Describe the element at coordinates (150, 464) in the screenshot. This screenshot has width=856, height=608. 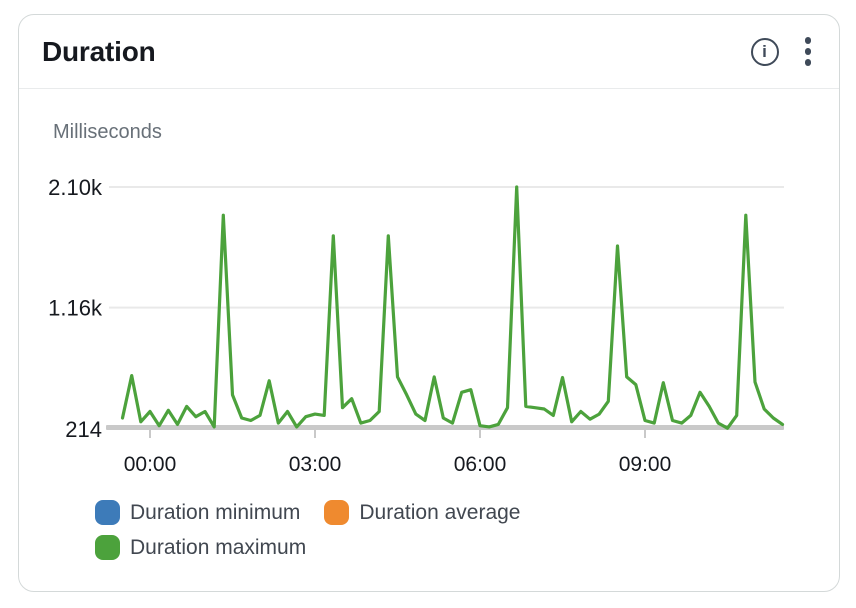
I see `x-tick-label: 00:00` at that location.